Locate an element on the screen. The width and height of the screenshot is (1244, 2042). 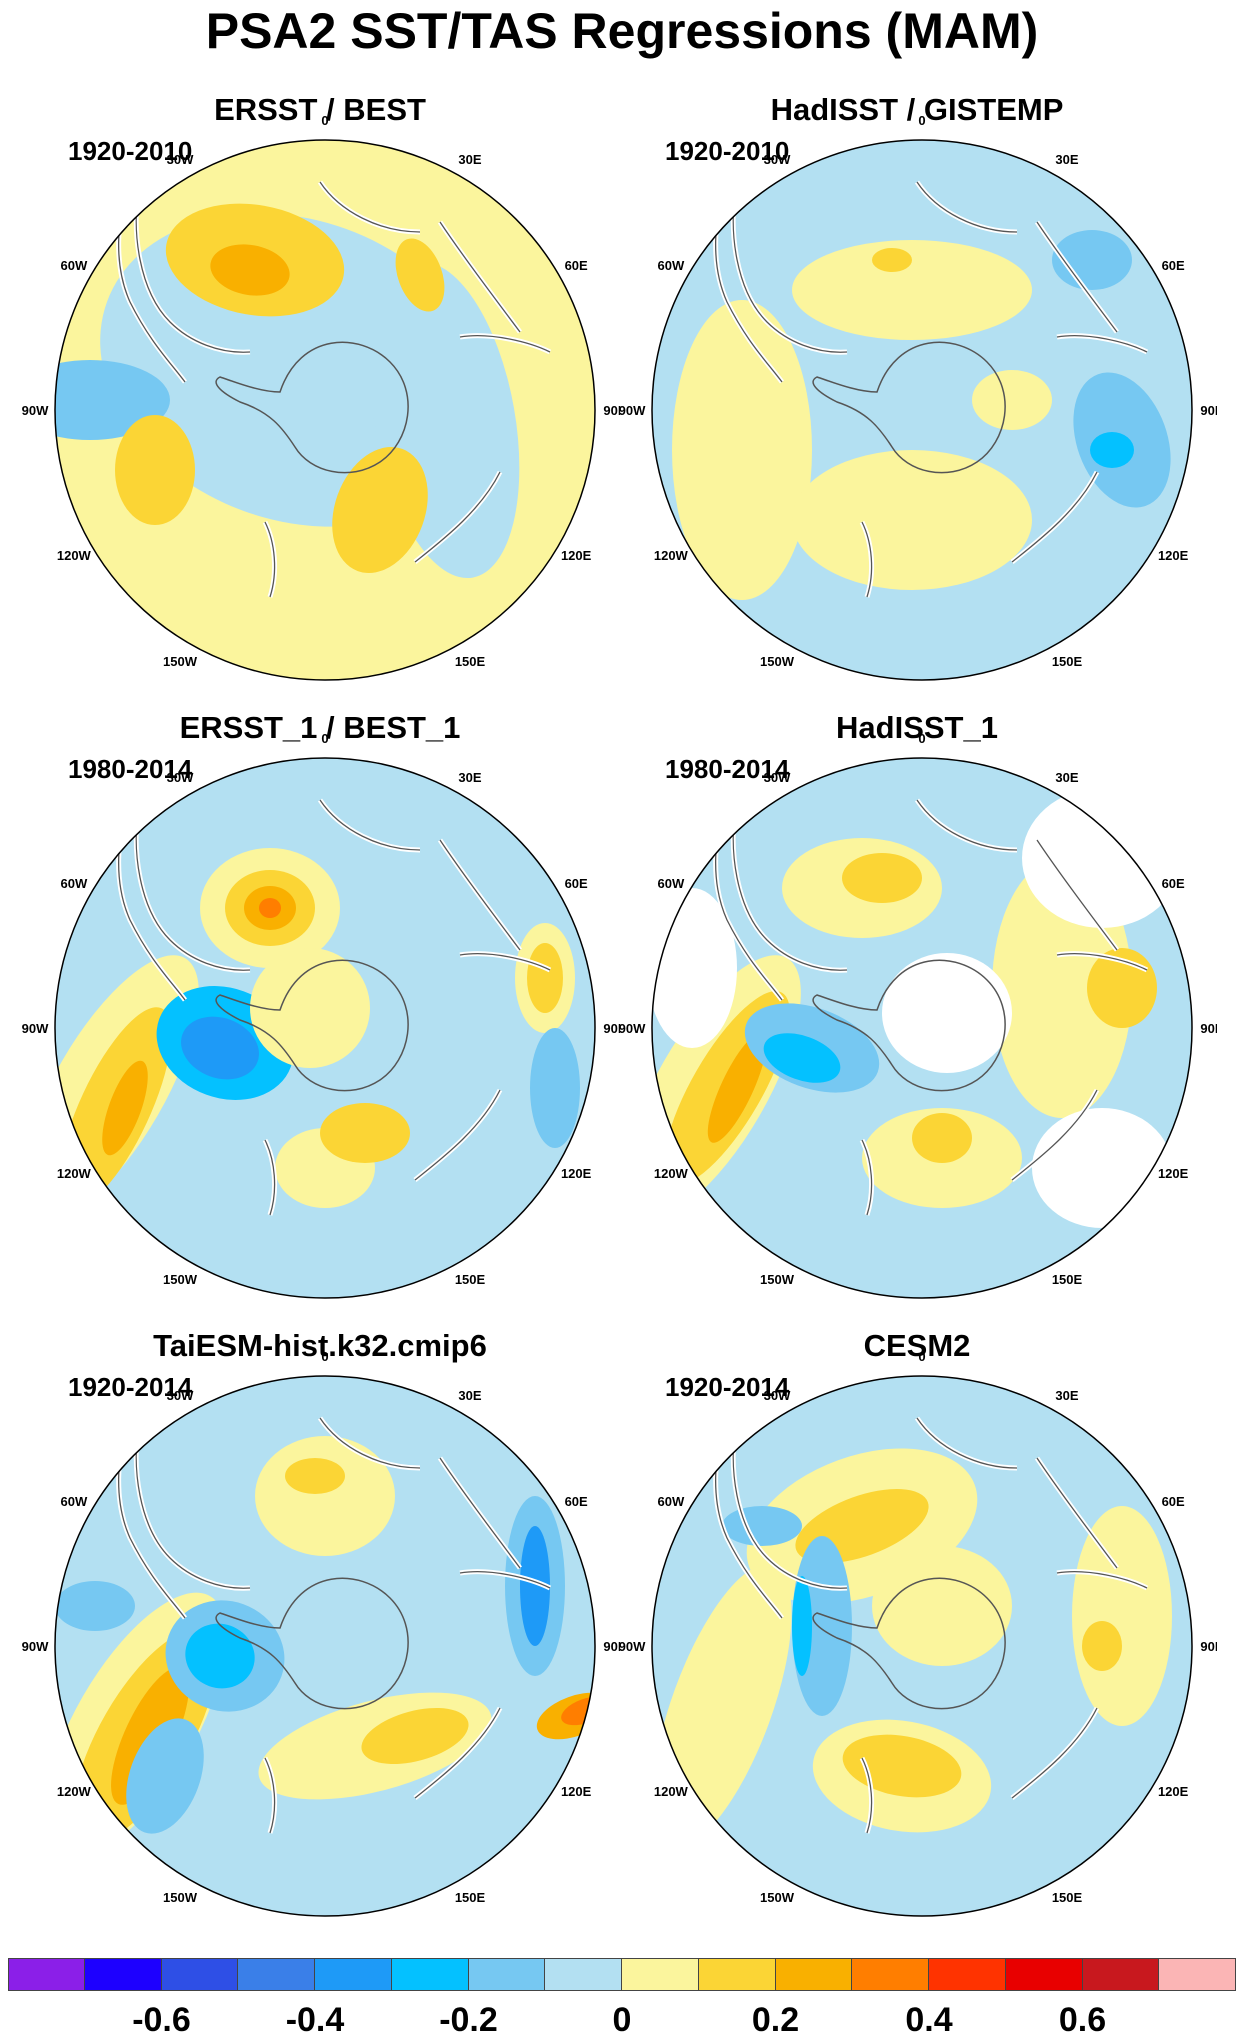
colorbar-tick-label: 0.2 is located at coordinates (775, 2020).